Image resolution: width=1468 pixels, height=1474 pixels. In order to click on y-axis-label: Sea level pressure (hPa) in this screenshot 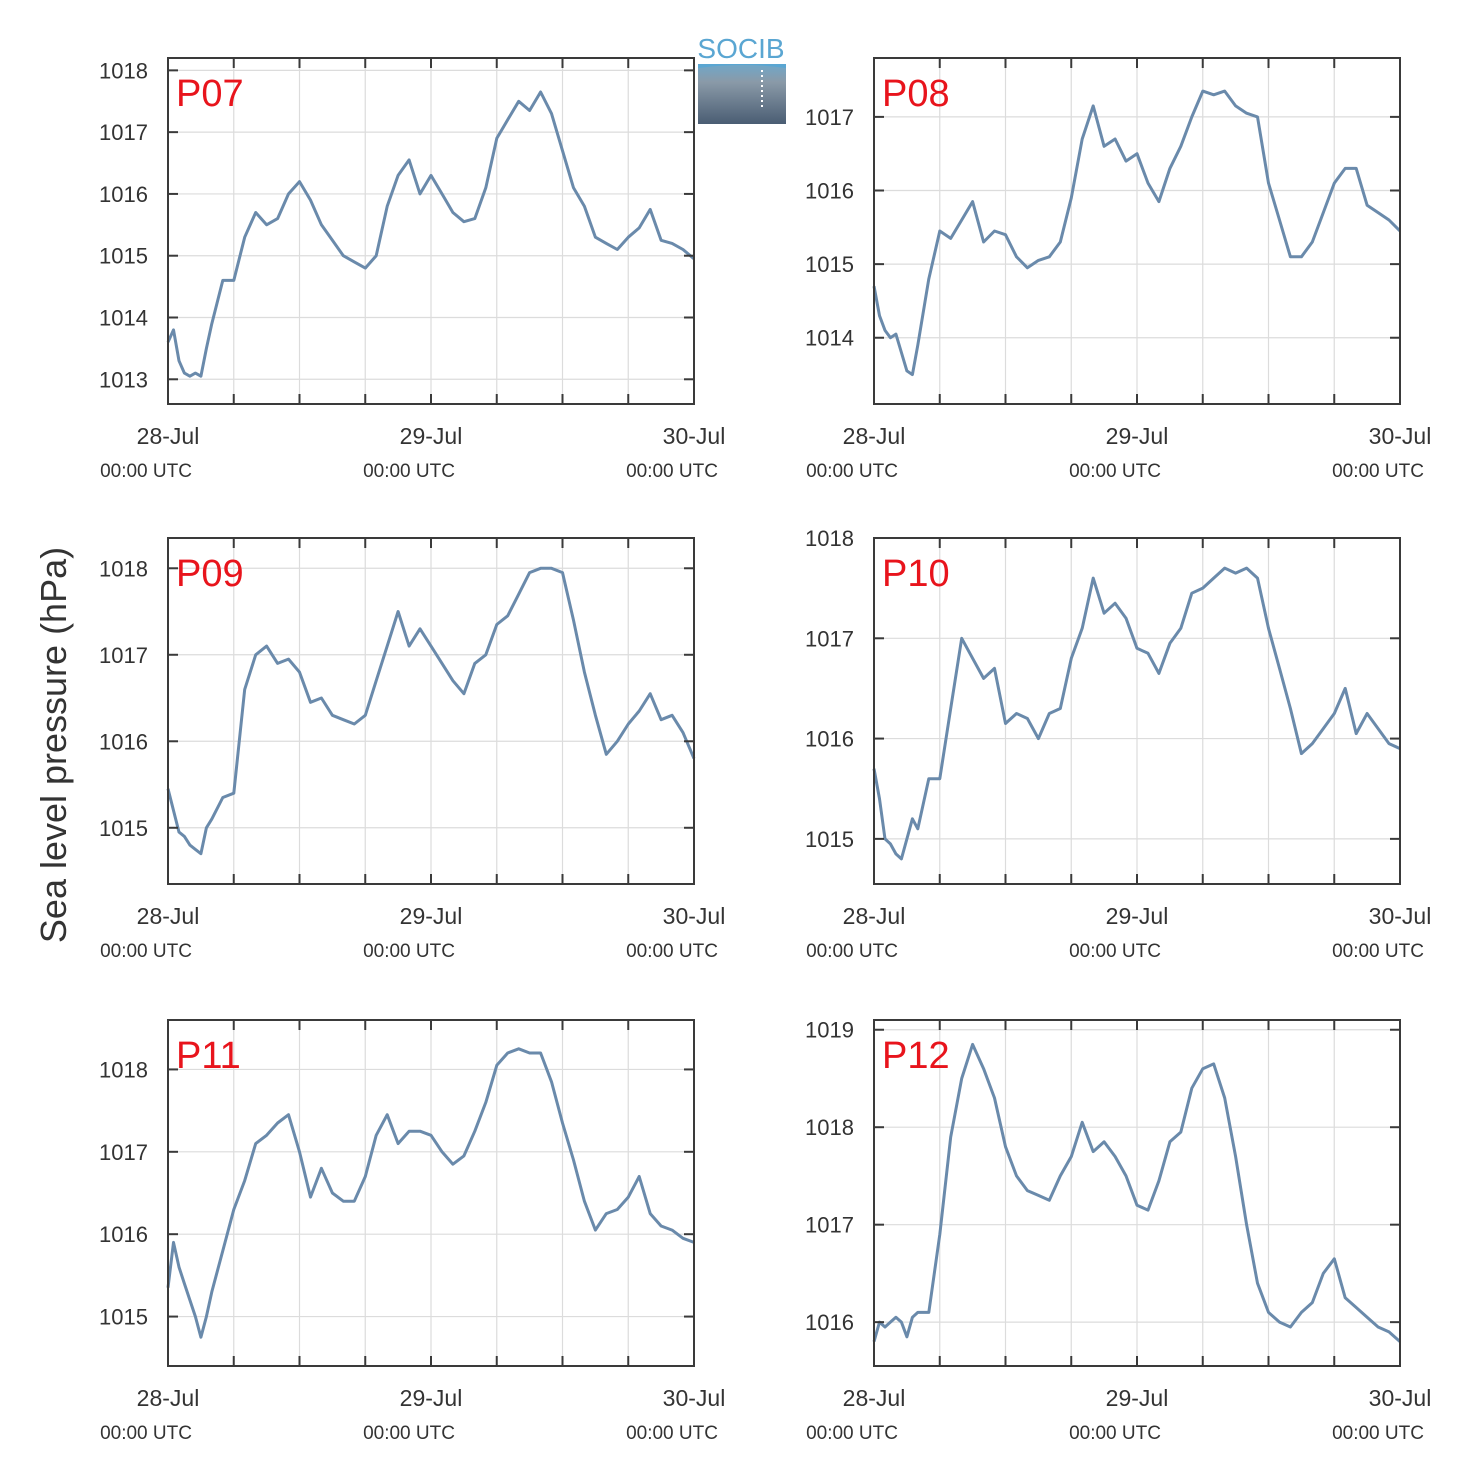, I will do `click(53, 745)`.